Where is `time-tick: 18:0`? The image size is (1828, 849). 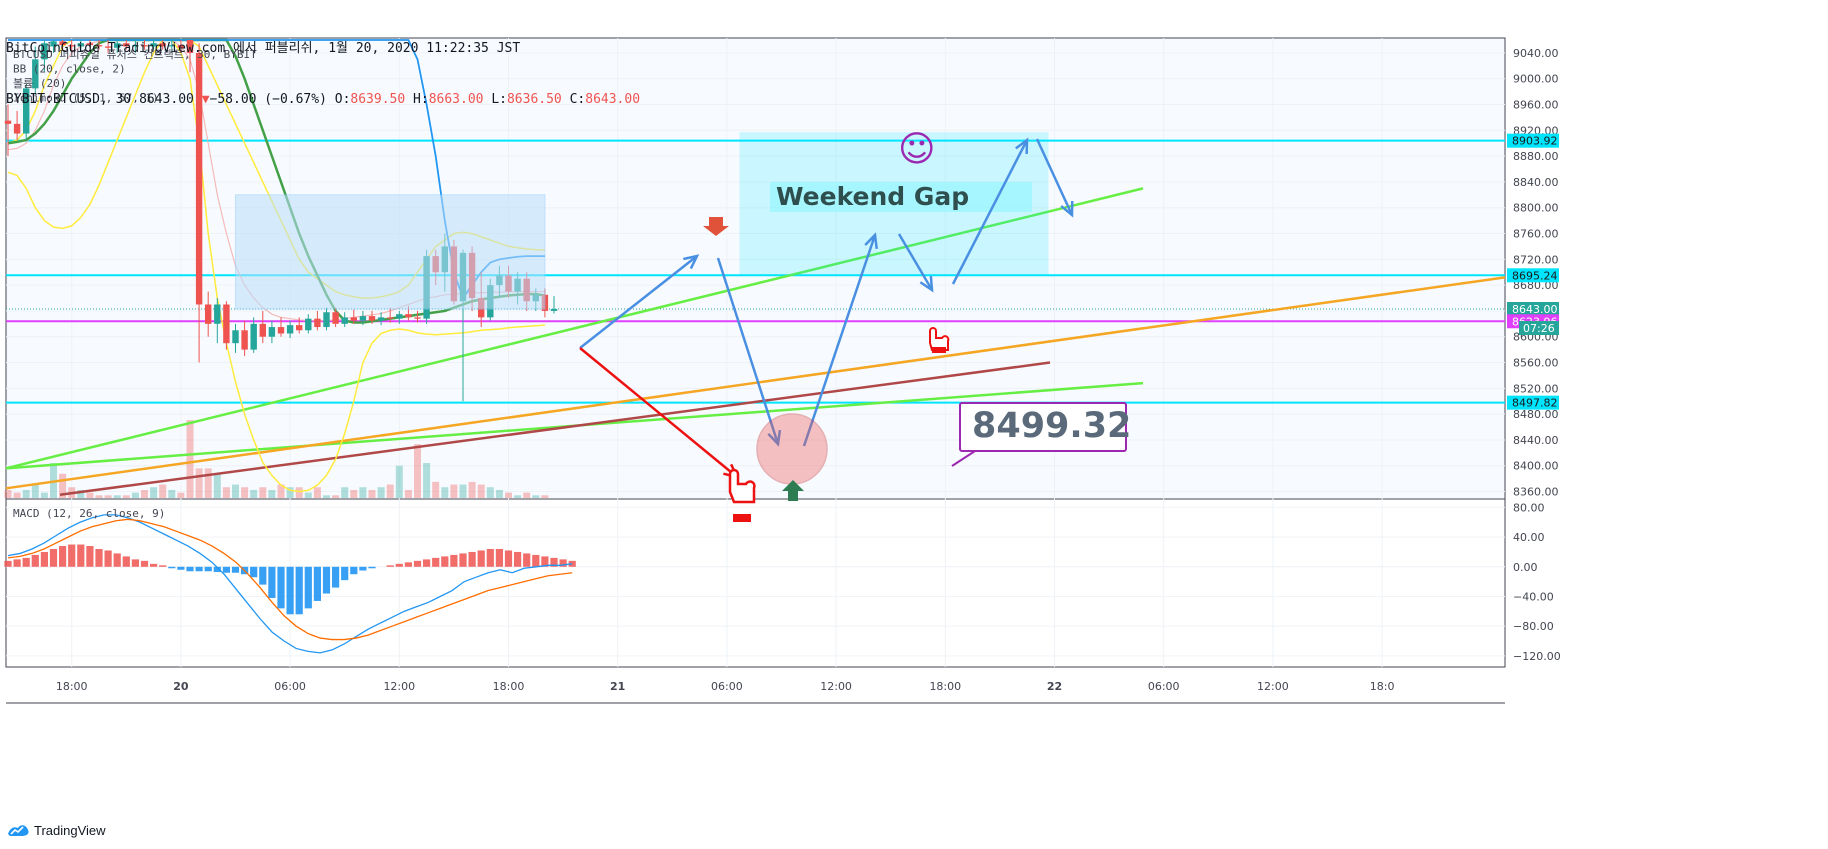
time-tick: 18:0 is located at coordinates (1382, 686).